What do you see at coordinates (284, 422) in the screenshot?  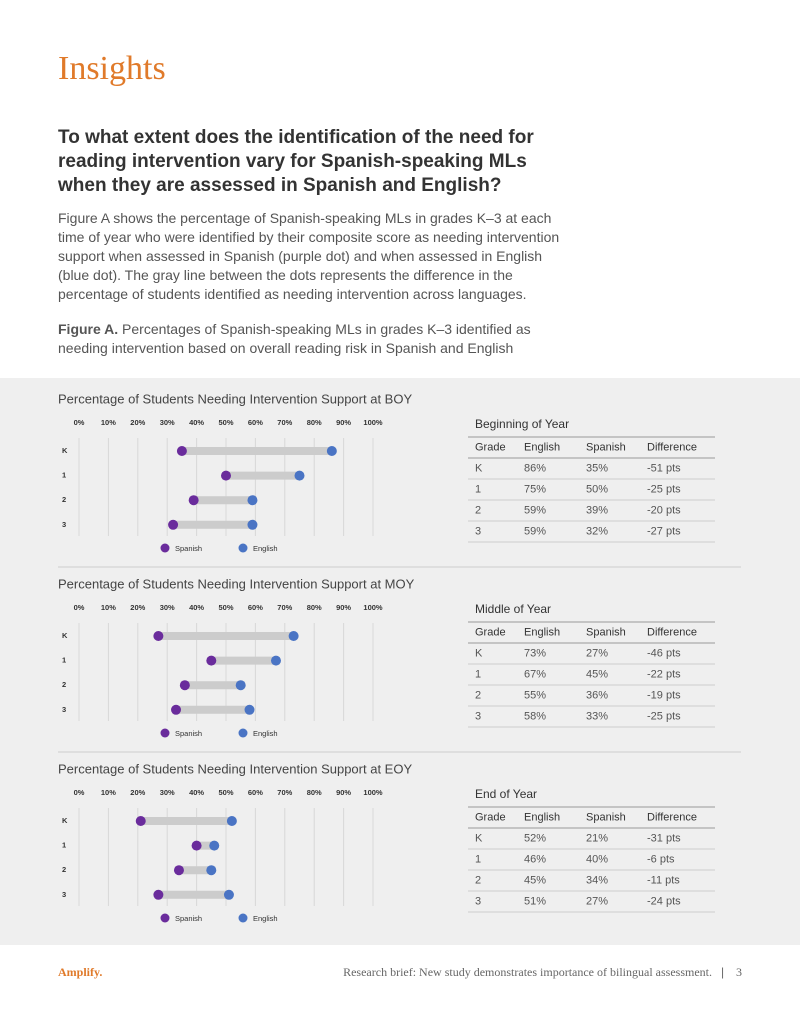 I see `x-tick-label: 70%` at bounding box center [284, 422].